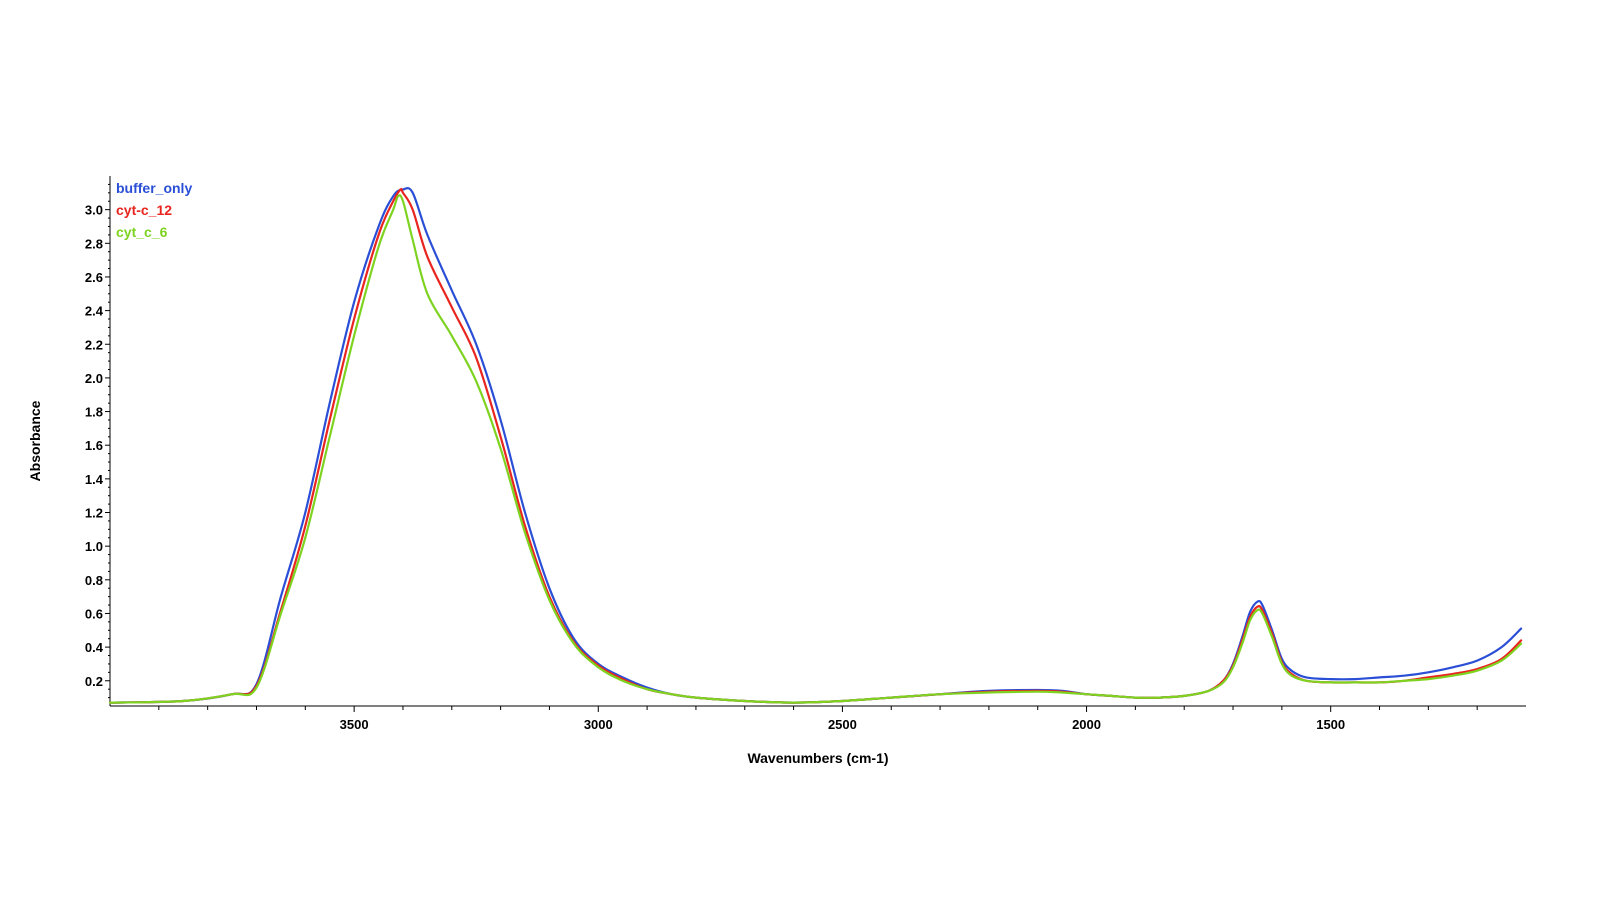  What do you see at coordinates (354, 724) in the screenshot?
I see `x-tick-label: 3500` at bounding box center [354, 724].